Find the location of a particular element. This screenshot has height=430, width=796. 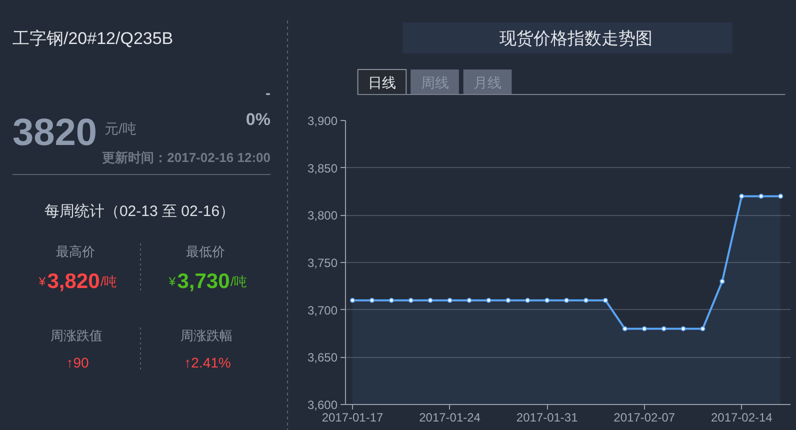

y-tick-label: 3,750 is located at coordinates (322, 263).